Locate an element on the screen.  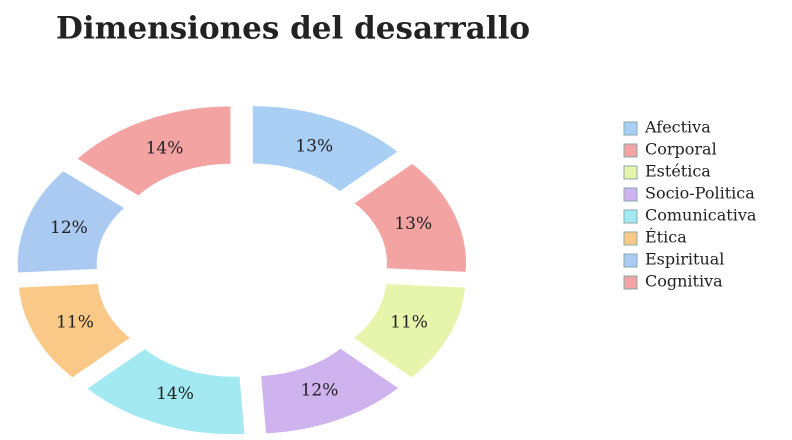
legend-label: Comunicativa is located at coordinates (701, 215).